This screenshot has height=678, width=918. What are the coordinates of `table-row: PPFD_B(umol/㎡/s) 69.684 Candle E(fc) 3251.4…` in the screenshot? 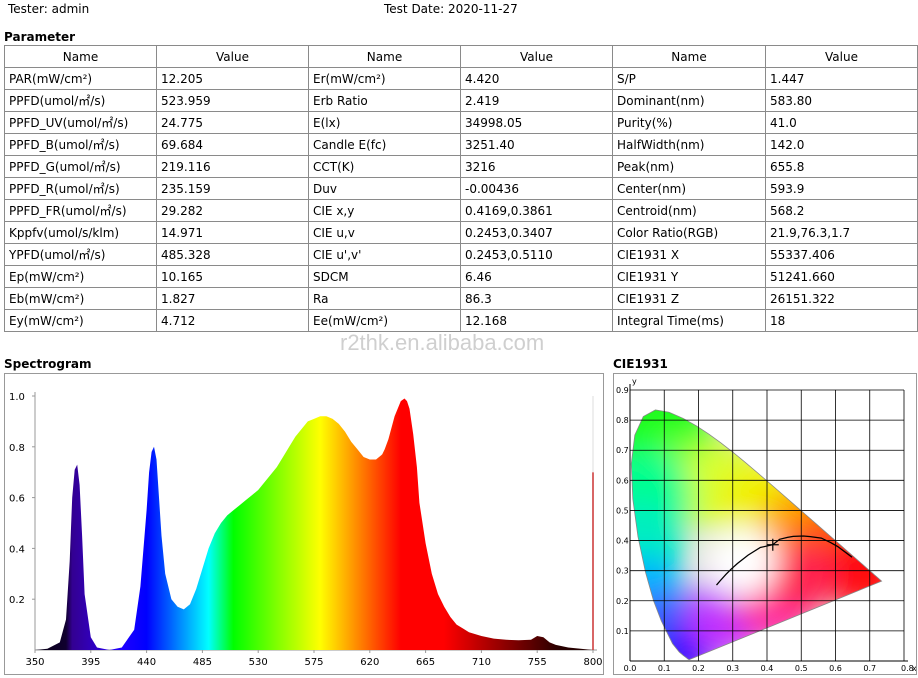 It's located at (461, 144).